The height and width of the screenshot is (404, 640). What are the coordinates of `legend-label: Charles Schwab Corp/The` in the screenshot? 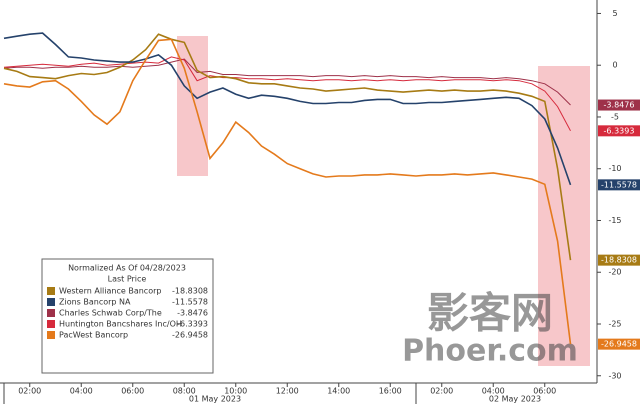 It's located at (110, 313).